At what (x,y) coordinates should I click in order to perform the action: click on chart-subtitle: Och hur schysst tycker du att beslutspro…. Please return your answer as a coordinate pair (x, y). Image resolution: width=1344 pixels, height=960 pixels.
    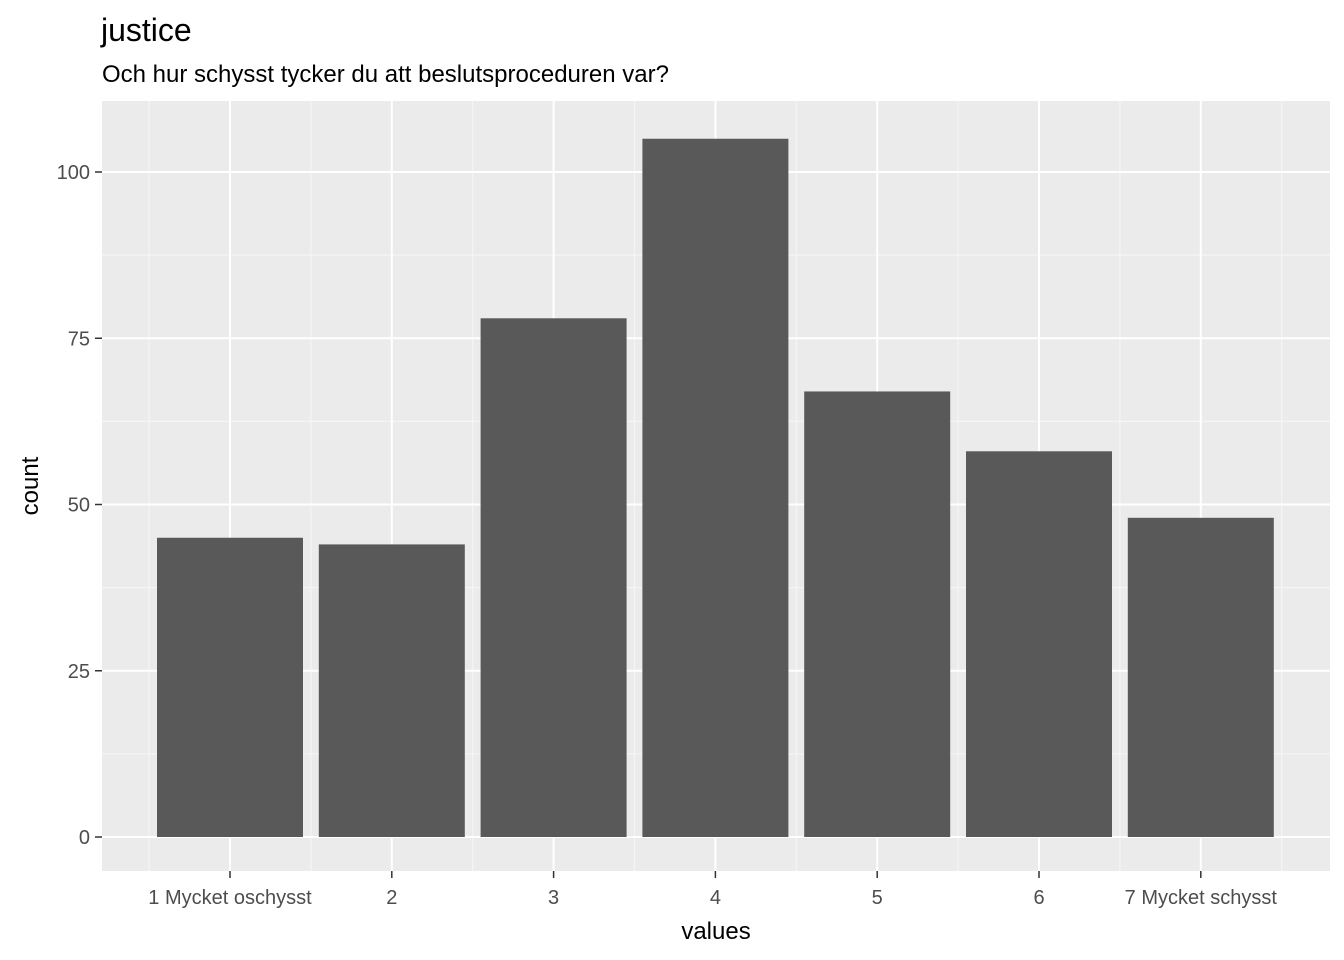
    Looking at the image, I should click on (385, 74).